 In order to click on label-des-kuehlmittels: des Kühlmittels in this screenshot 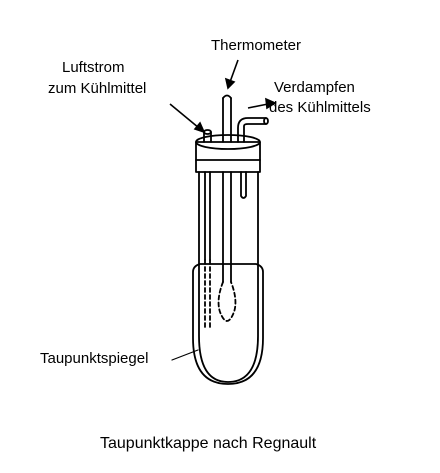, I will do `click(320, 107)`.